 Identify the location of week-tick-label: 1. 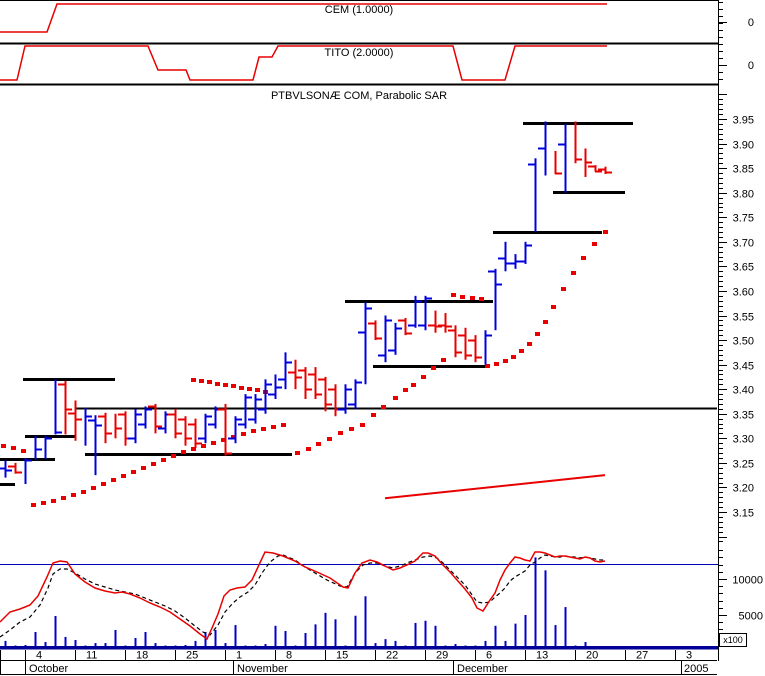
(239, 656).